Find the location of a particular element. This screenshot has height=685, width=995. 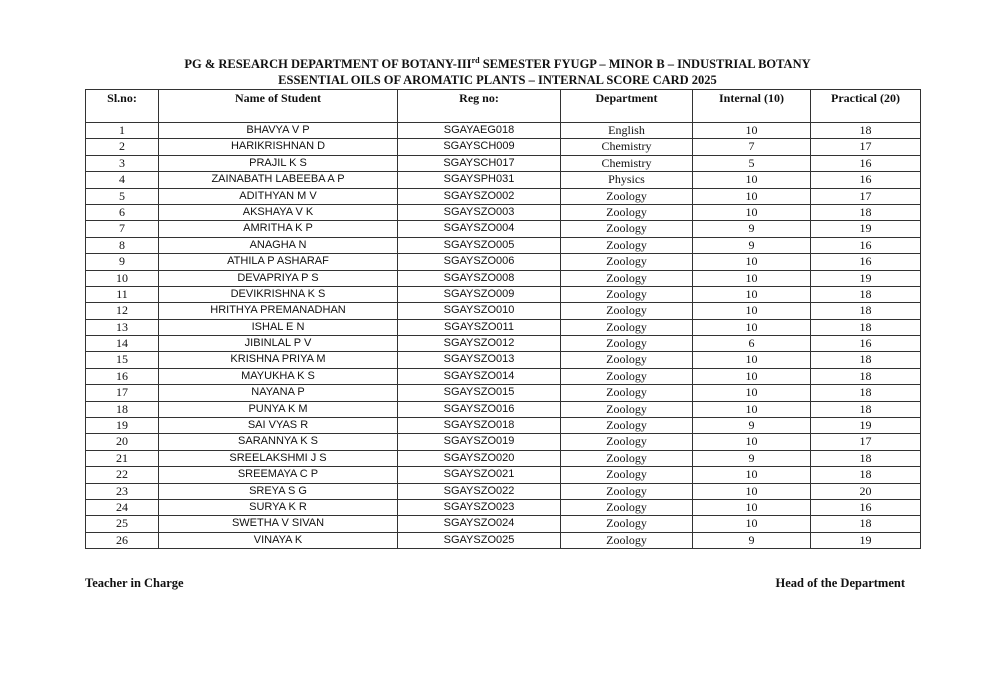

cell-name: ADITHYAN M V is located at coordinates (278, 196).